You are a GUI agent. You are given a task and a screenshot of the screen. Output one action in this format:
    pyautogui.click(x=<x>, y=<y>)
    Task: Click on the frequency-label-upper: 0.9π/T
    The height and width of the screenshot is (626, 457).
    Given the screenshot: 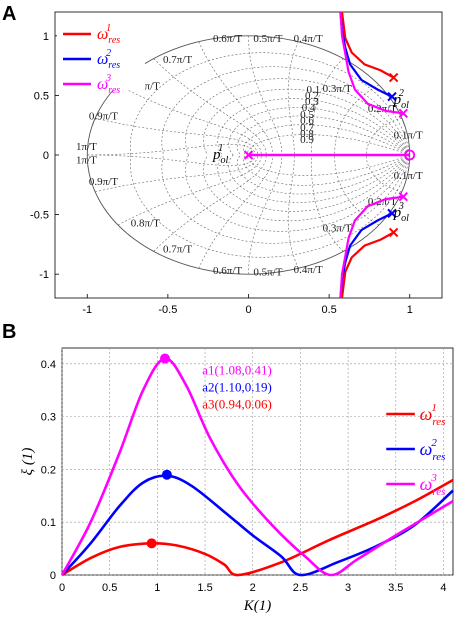 What is the action you would take?
    pyautogui.click(x=103, y=116)
    